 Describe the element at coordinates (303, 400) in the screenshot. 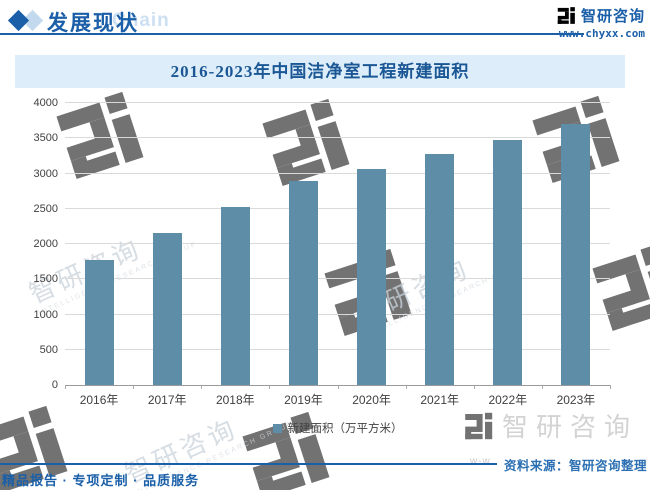

I see `x-axis-label: 2019年` at that location.